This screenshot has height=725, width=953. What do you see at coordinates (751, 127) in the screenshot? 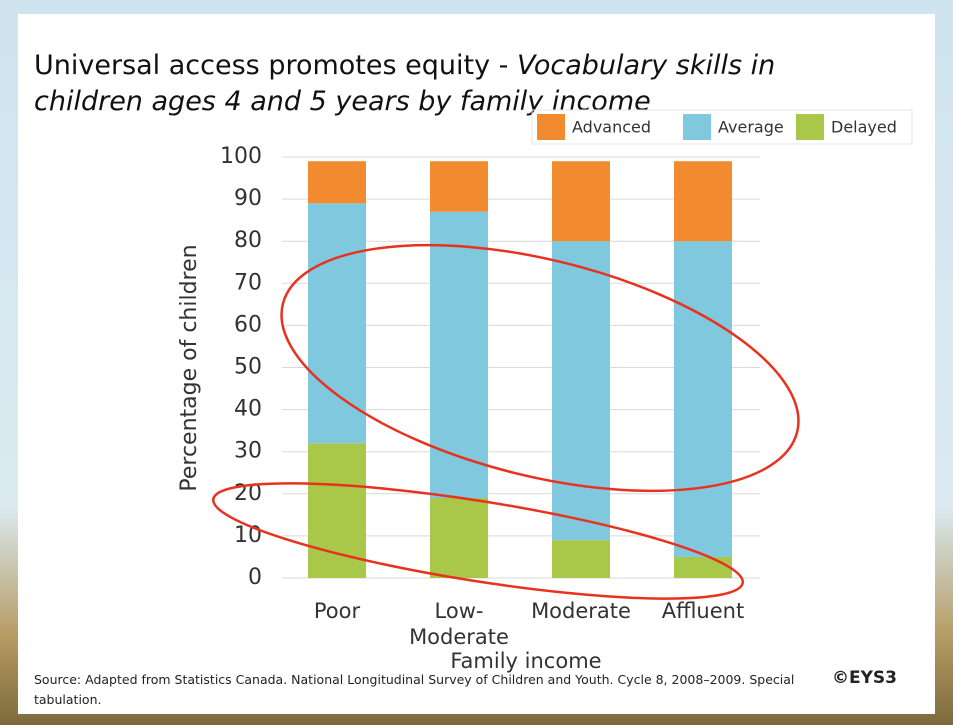
I see `legend-label: Average` at bounding box center [751, 127].